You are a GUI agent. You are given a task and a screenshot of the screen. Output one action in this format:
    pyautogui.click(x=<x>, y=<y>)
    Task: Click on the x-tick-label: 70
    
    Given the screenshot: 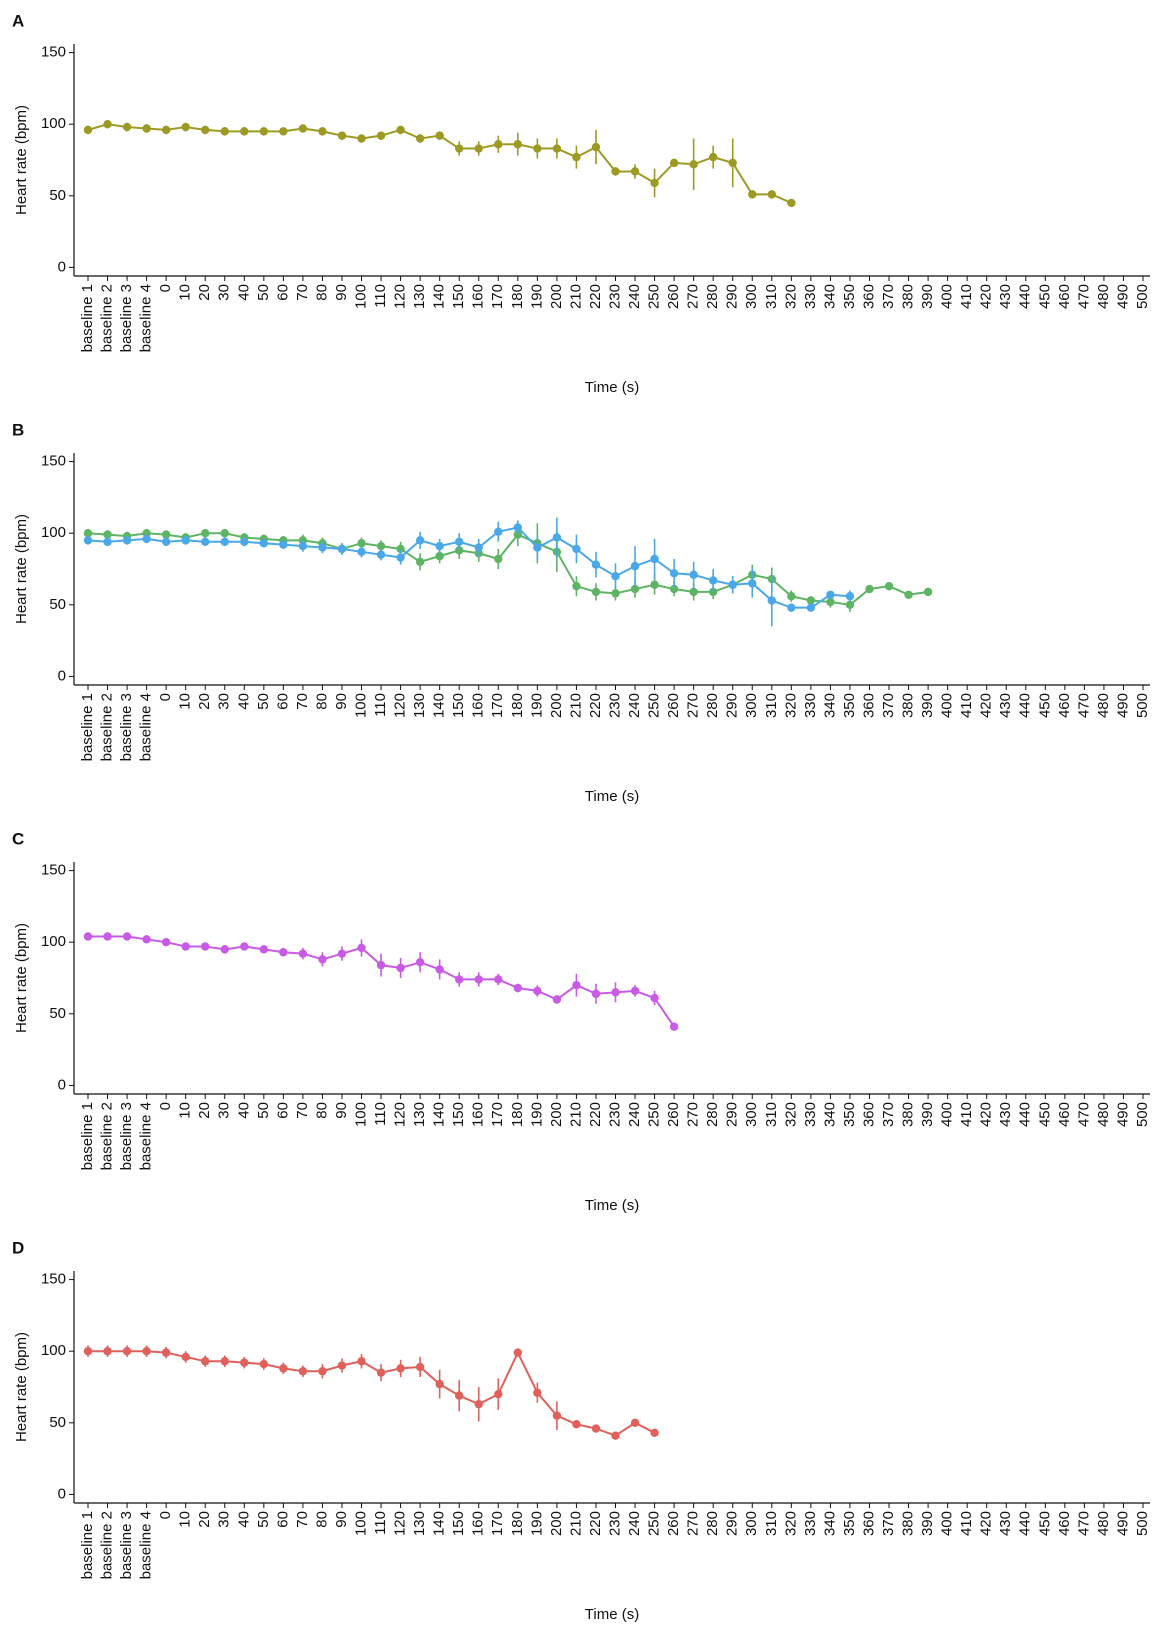 What is the action you would take?
    pyautogui.click(x=302, y=1519)
    